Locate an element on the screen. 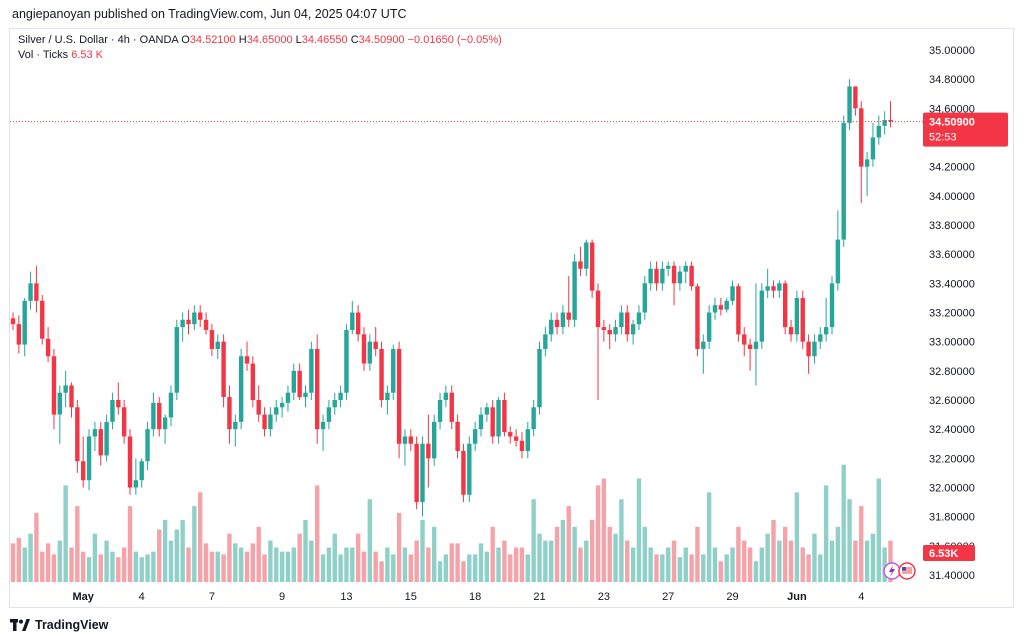  price-axis-tick-label: 34.00000 is located at coordinates (952, 197).